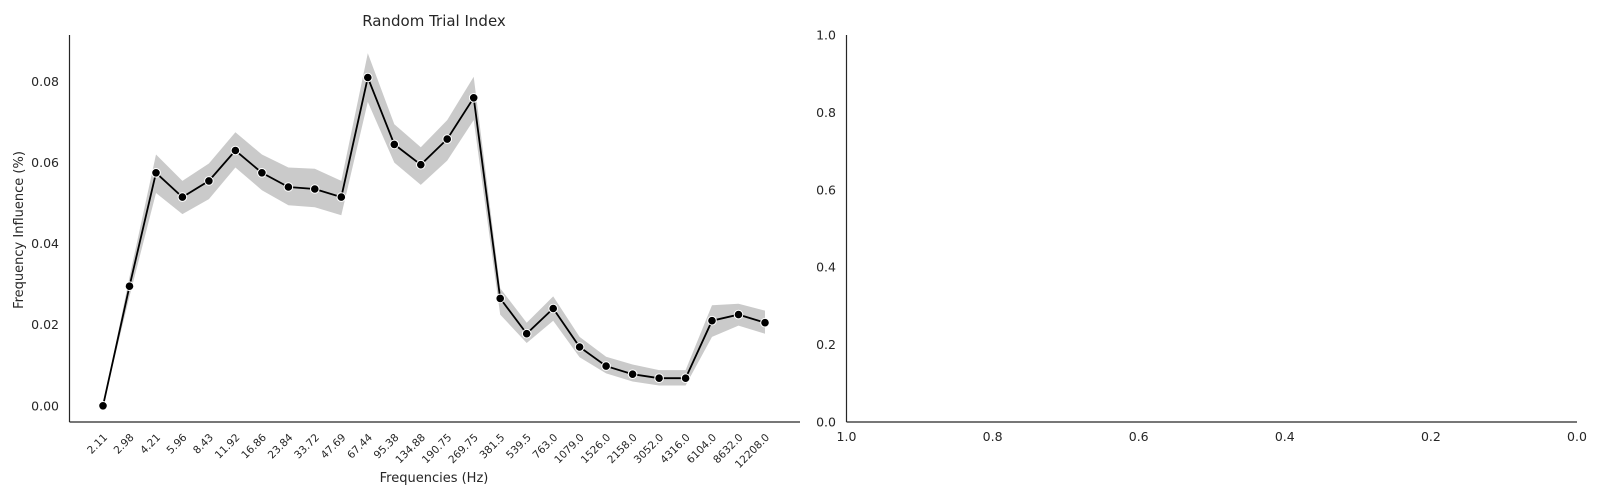 This screenshot has width=1600, height=500. I want to click on y-tick-label: 0.2, so click(826, 344).